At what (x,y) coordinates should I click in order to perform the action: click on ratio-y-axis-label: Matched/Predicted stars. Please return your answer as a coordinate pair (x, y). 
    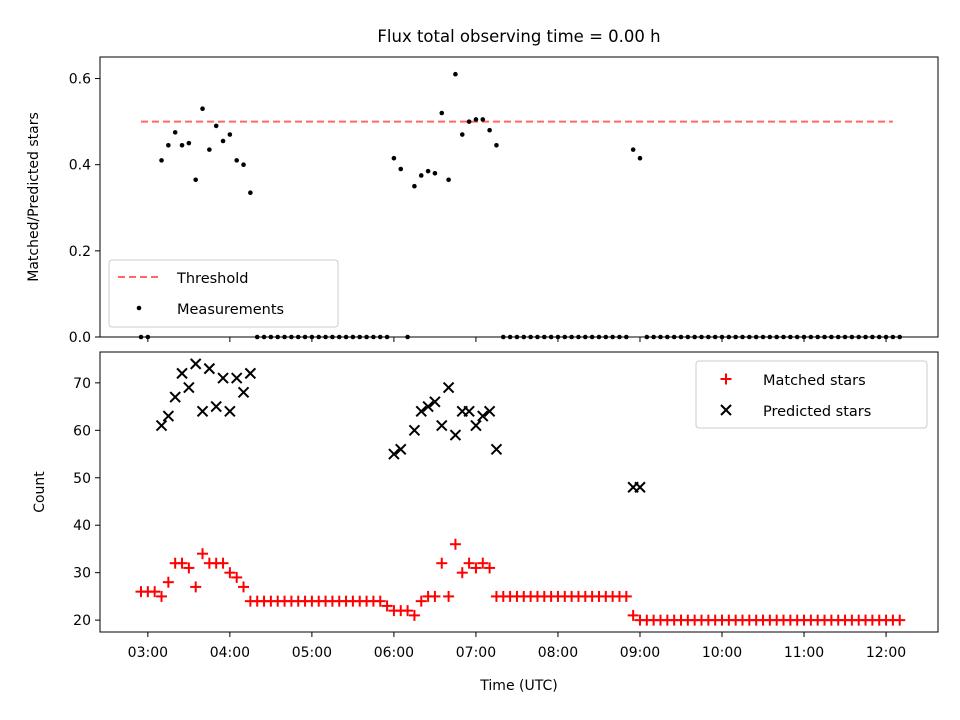
    Looking at the image, I should click on (34, 197).